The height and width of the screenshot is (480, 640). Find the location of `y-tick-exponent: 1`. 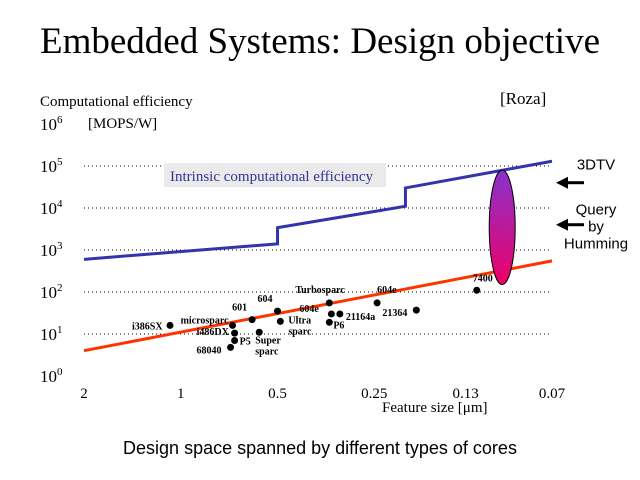

y-tick-exponent: 1 is located at coordinates (60, 330).